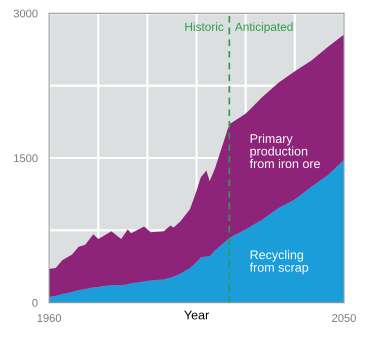 This screenshot has height=342, width=378. What do you see at coordinates (50, 318) in the screenshot?
I see `x-tick-label: 1960` at bounding box center [50, 318].